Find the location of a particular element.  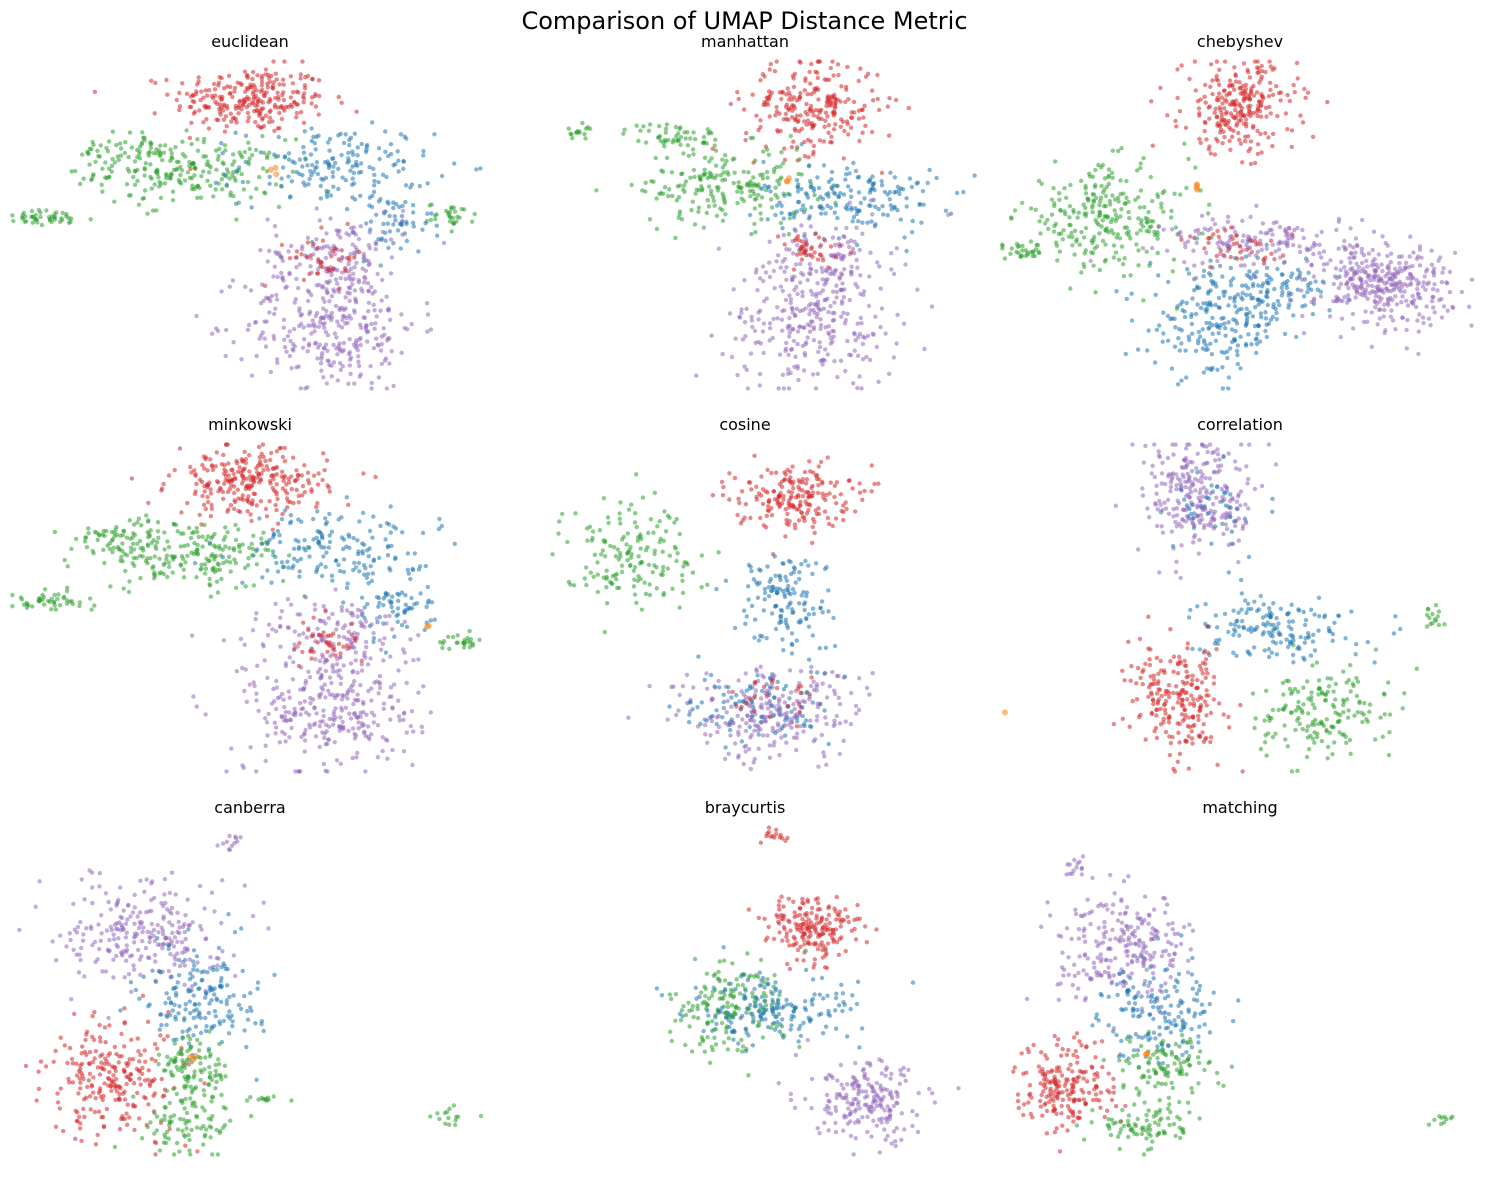

cluster-green is located at coordinates (186, 560).